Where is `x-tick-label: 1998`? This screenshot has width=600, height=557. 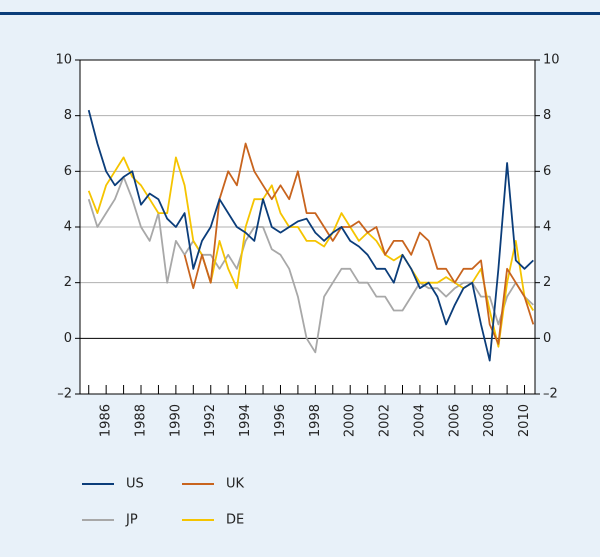
x-tick-label: 1998 is located at coordinates (315, 420).